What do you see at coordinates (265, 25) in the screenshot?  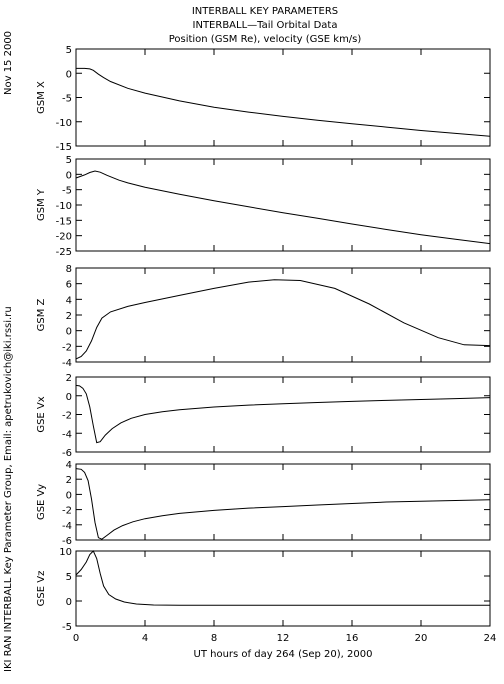 I see `chart-title-line-2: INTERBALL—Tail Orbital Data` at bounding box center [265, 25].